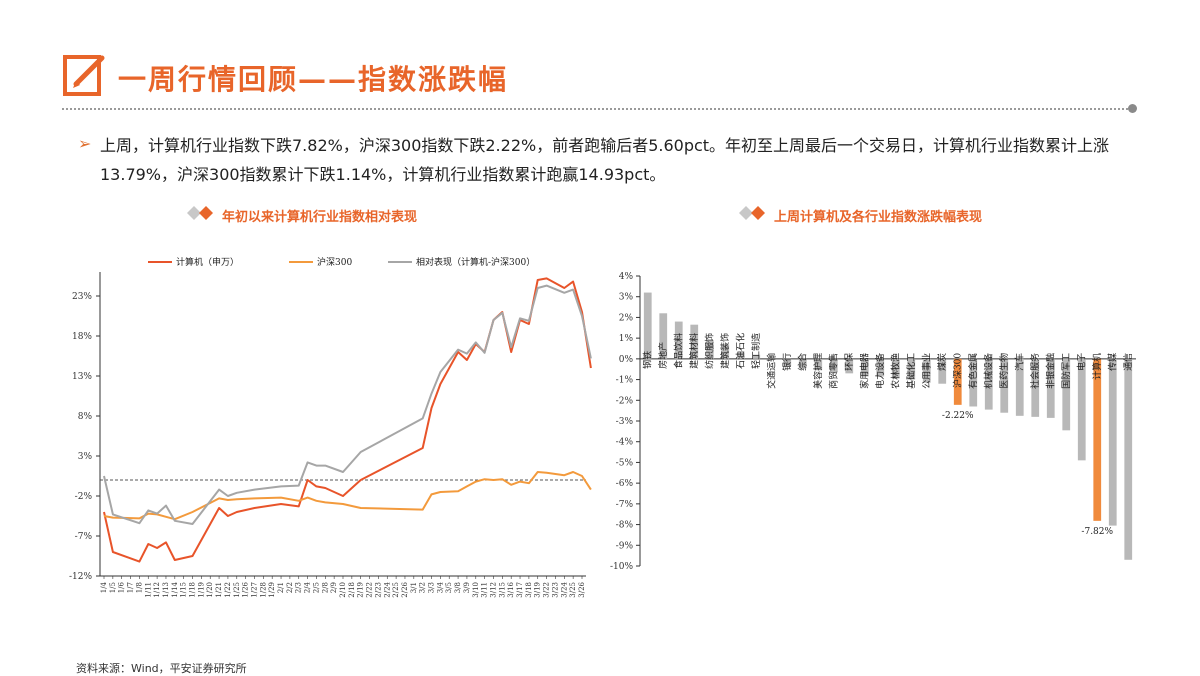  I want to click on title-divider, so click(597, 109).